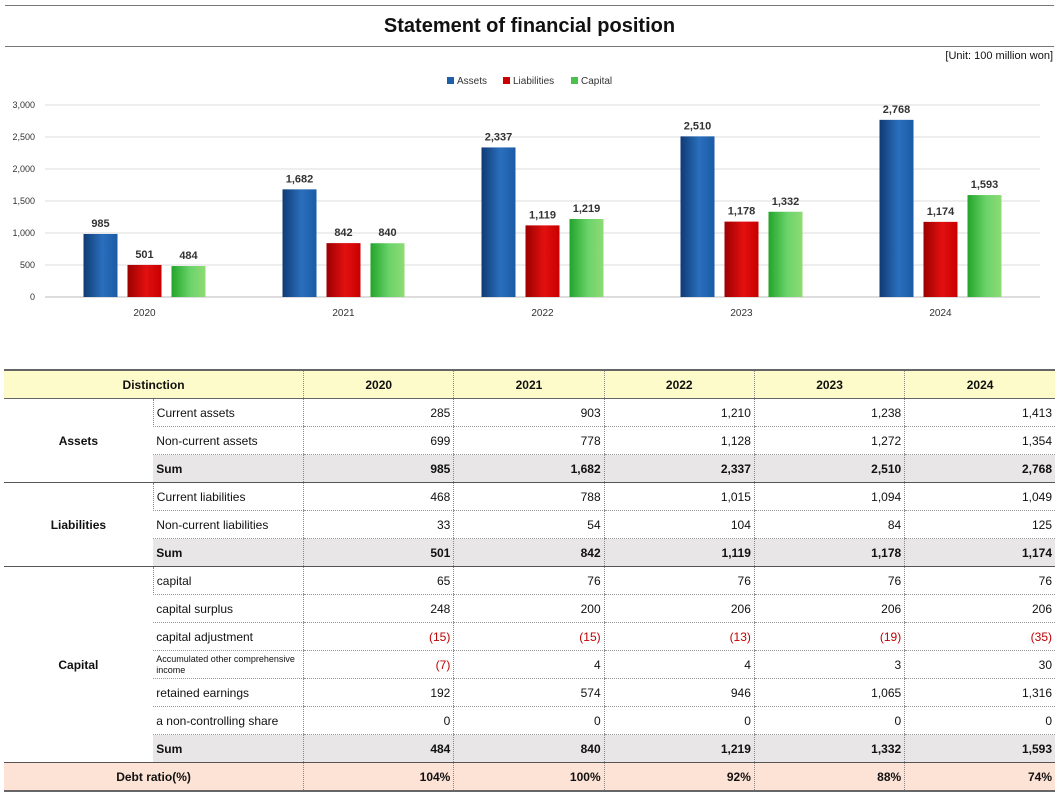  Describe the element at coordinates (679, 412) in the screenshot. I see `cell-value: 1,210` at that location.